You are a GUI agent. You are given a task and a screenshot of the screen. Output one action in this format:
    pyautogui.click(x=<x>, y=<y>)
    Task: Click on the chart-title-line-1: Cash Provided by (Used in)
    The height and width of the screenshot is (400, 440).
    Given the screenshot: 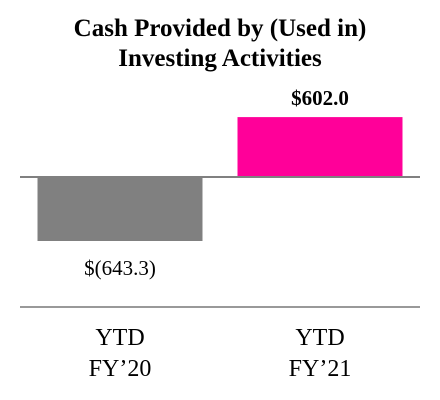 What is the action you would take?
    pyautogui.click(x=220, y=28)
    